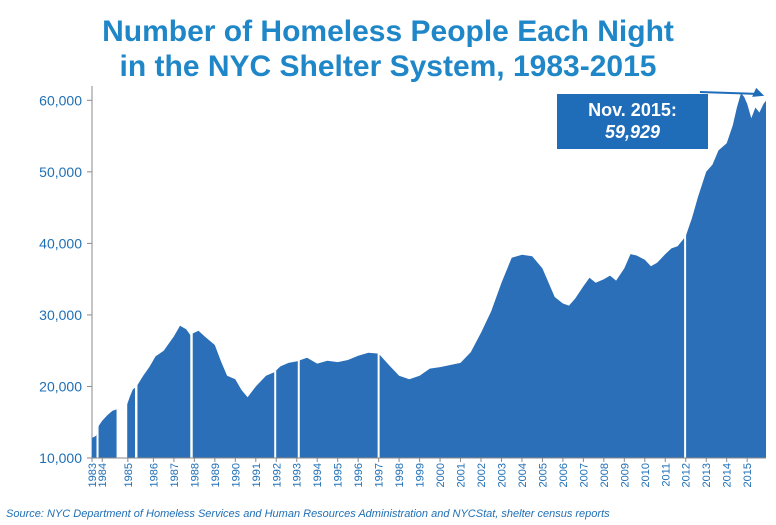 The image size is (776, 525). Describe the element at coordinates (728, 475) in the screenshot. I see `x-tick-label: 2014` at that location.